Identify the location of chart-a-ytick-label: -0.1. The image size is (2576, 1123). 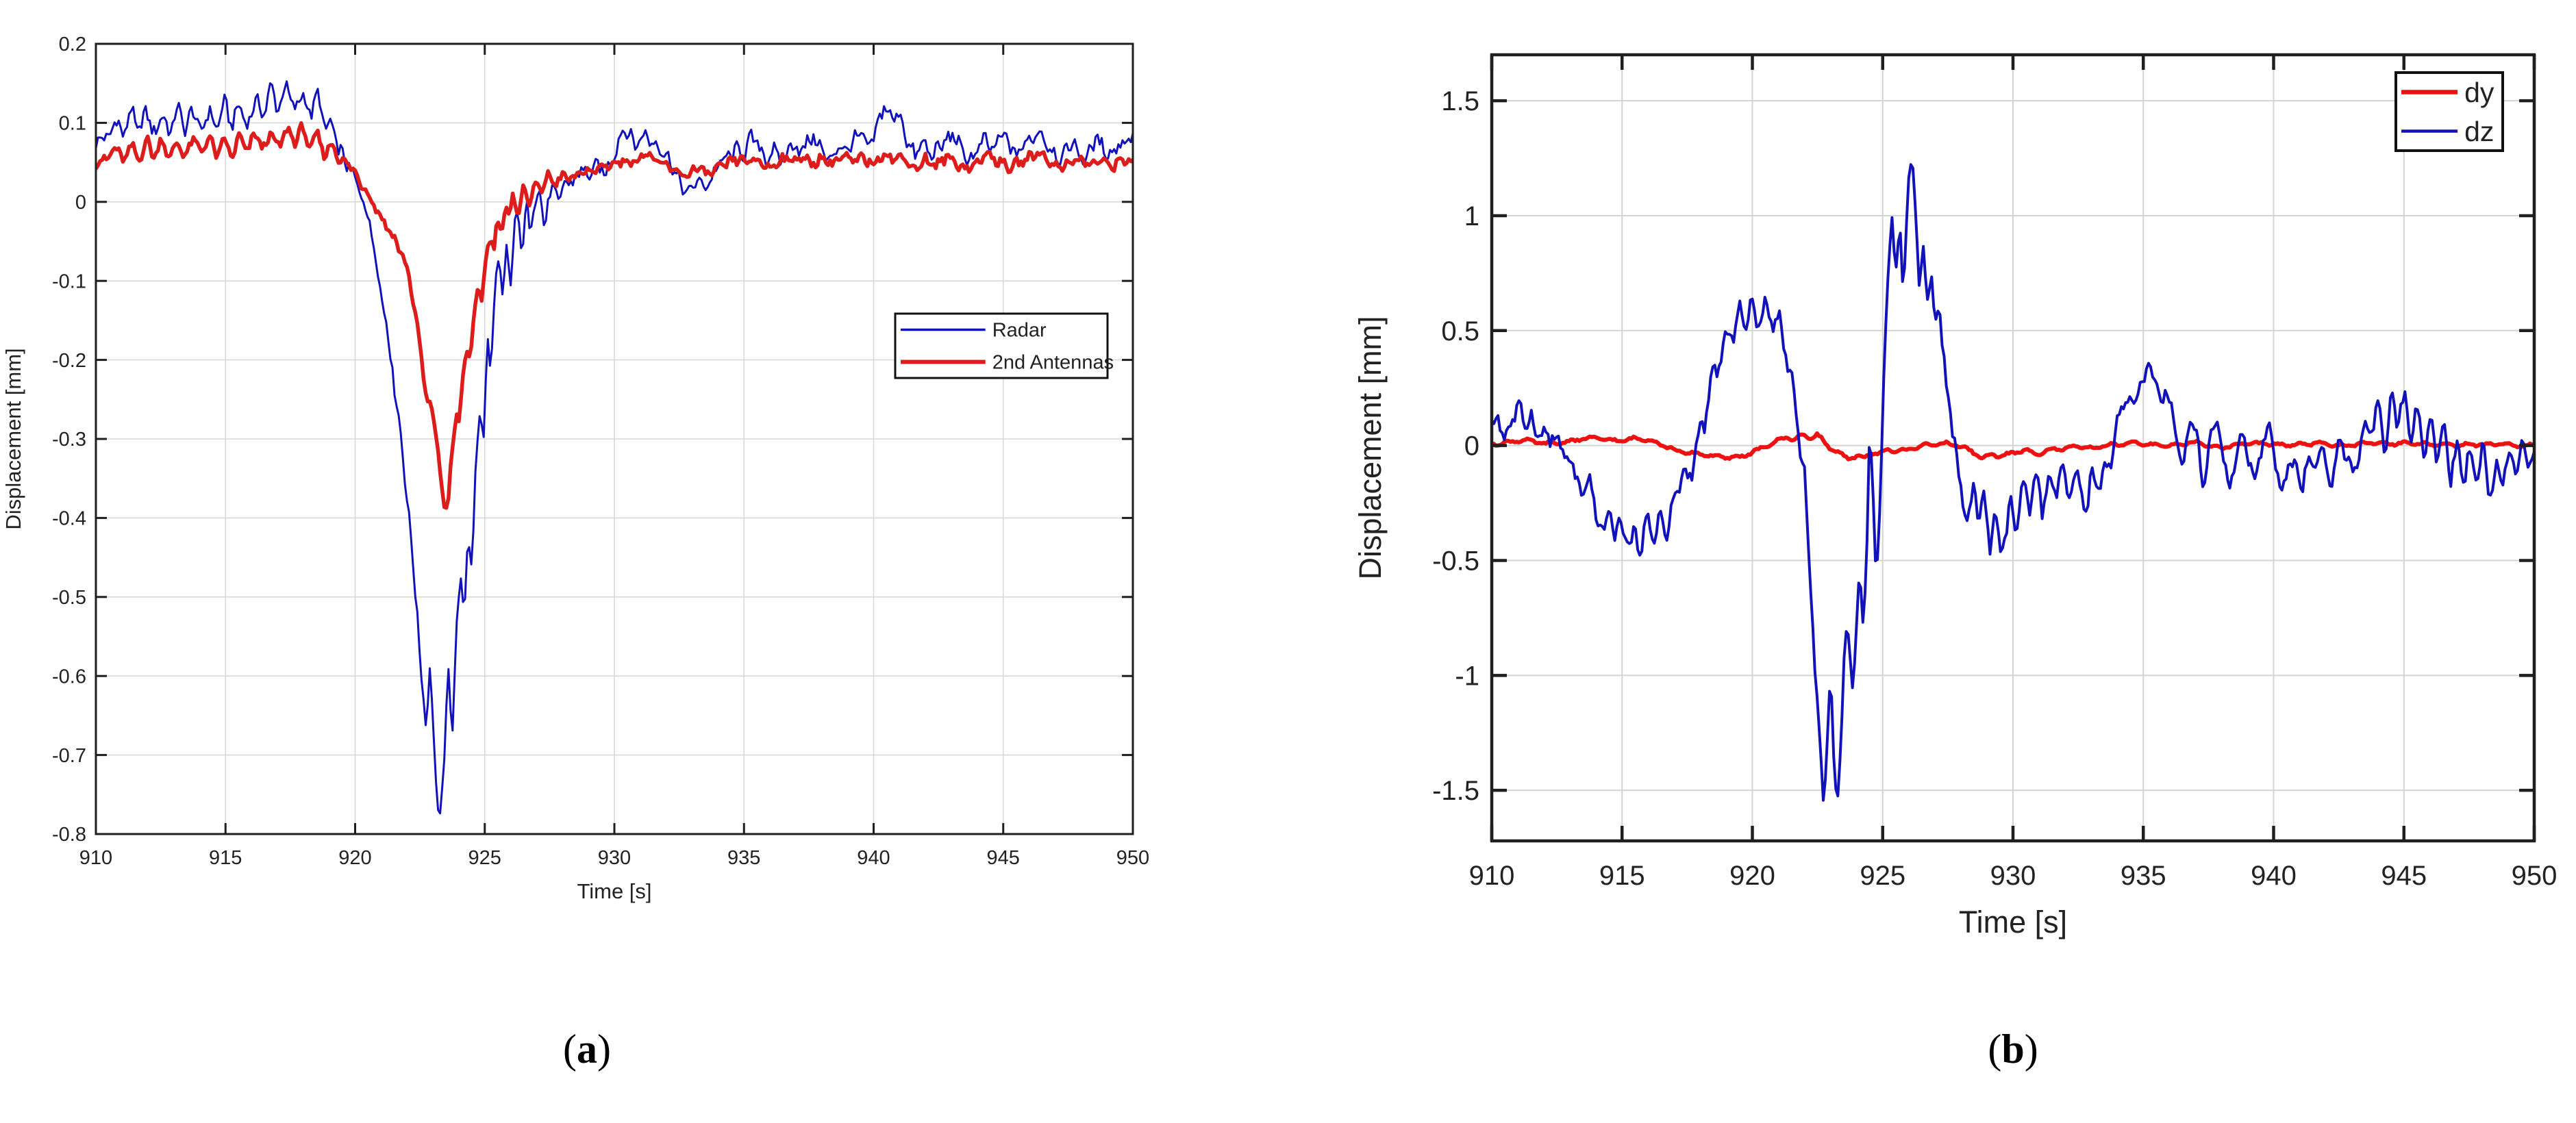
(69, 281).